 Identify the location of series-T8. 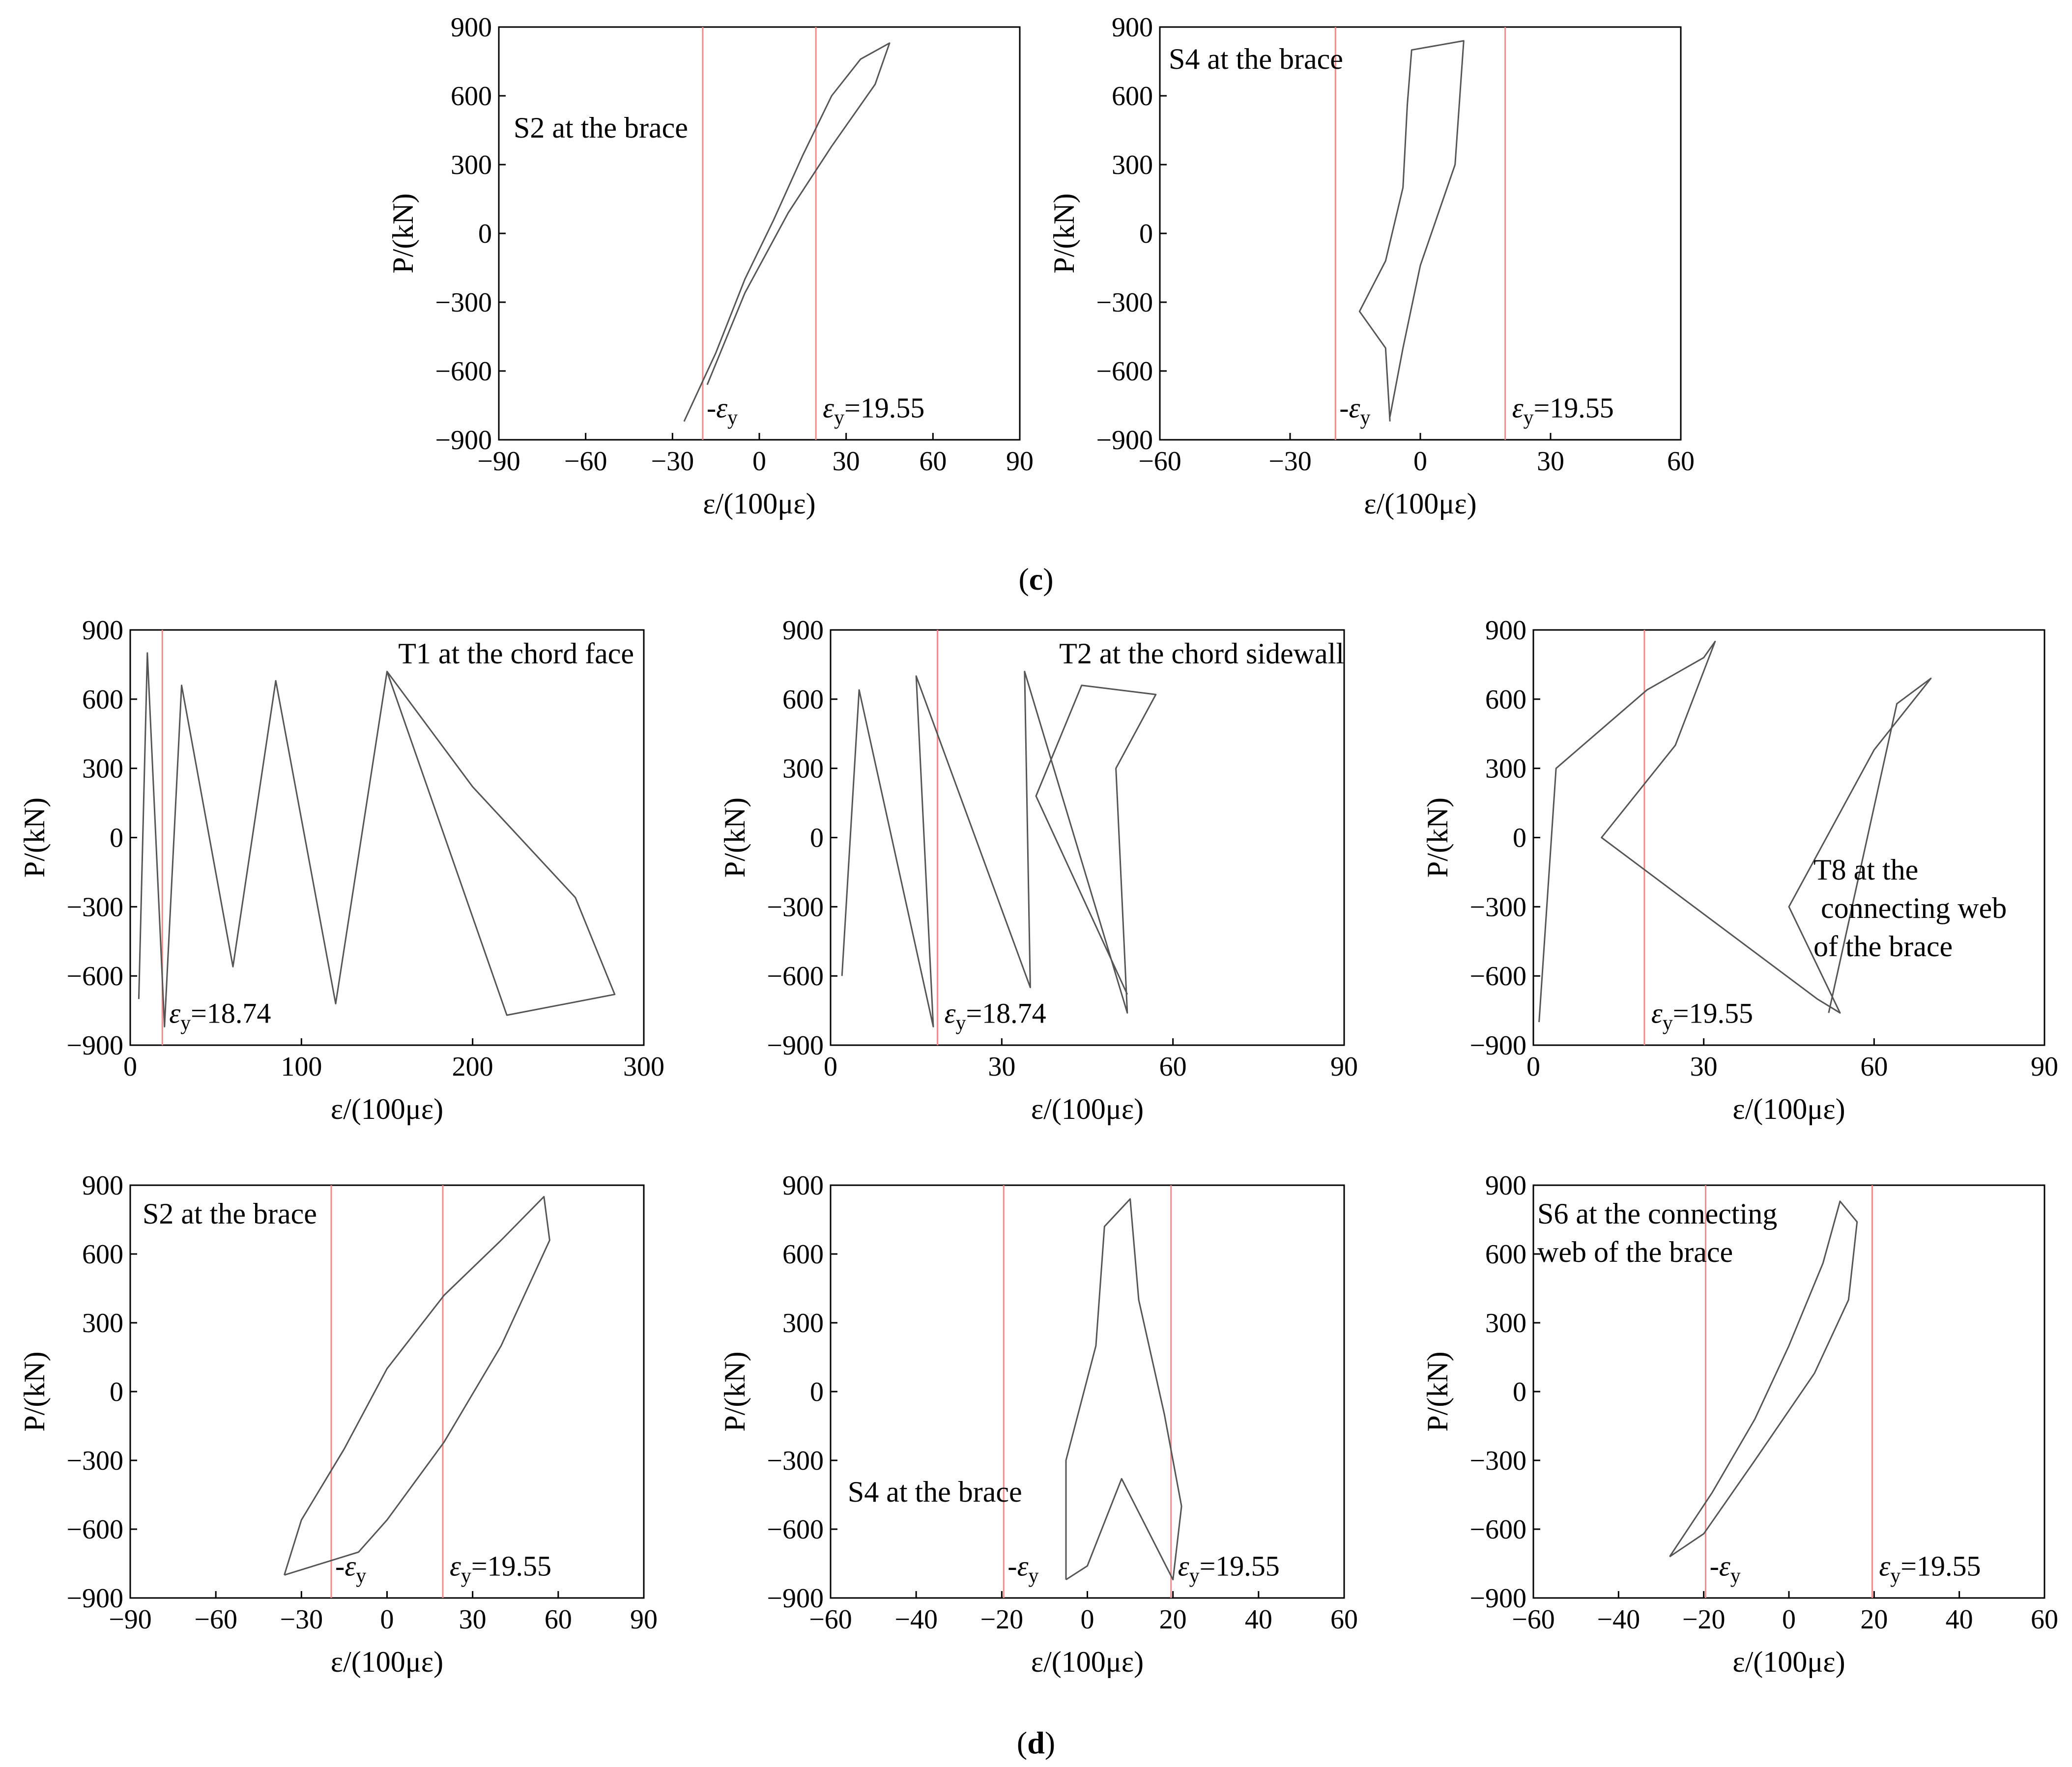
(1735, 832).